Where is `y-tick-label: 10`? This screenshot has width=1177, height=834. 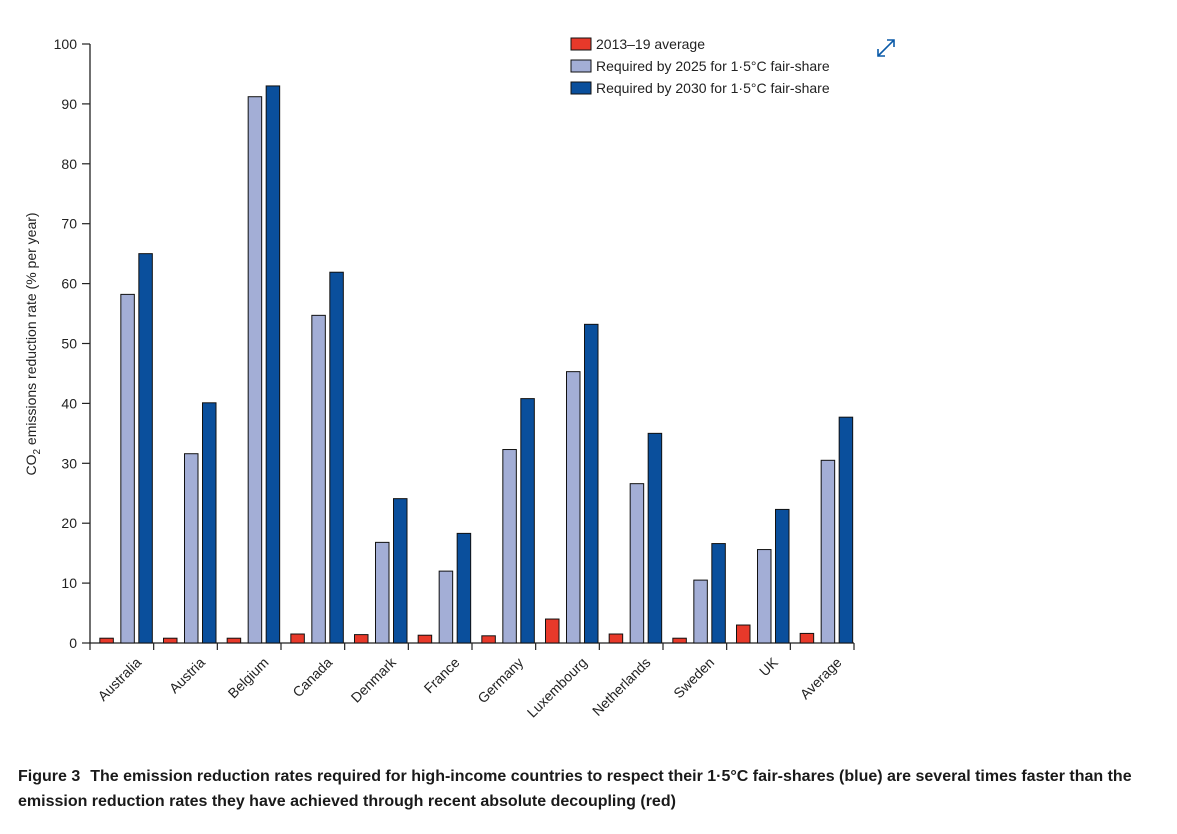 y-tick-label: 10 is located at coordinates (69, 583).